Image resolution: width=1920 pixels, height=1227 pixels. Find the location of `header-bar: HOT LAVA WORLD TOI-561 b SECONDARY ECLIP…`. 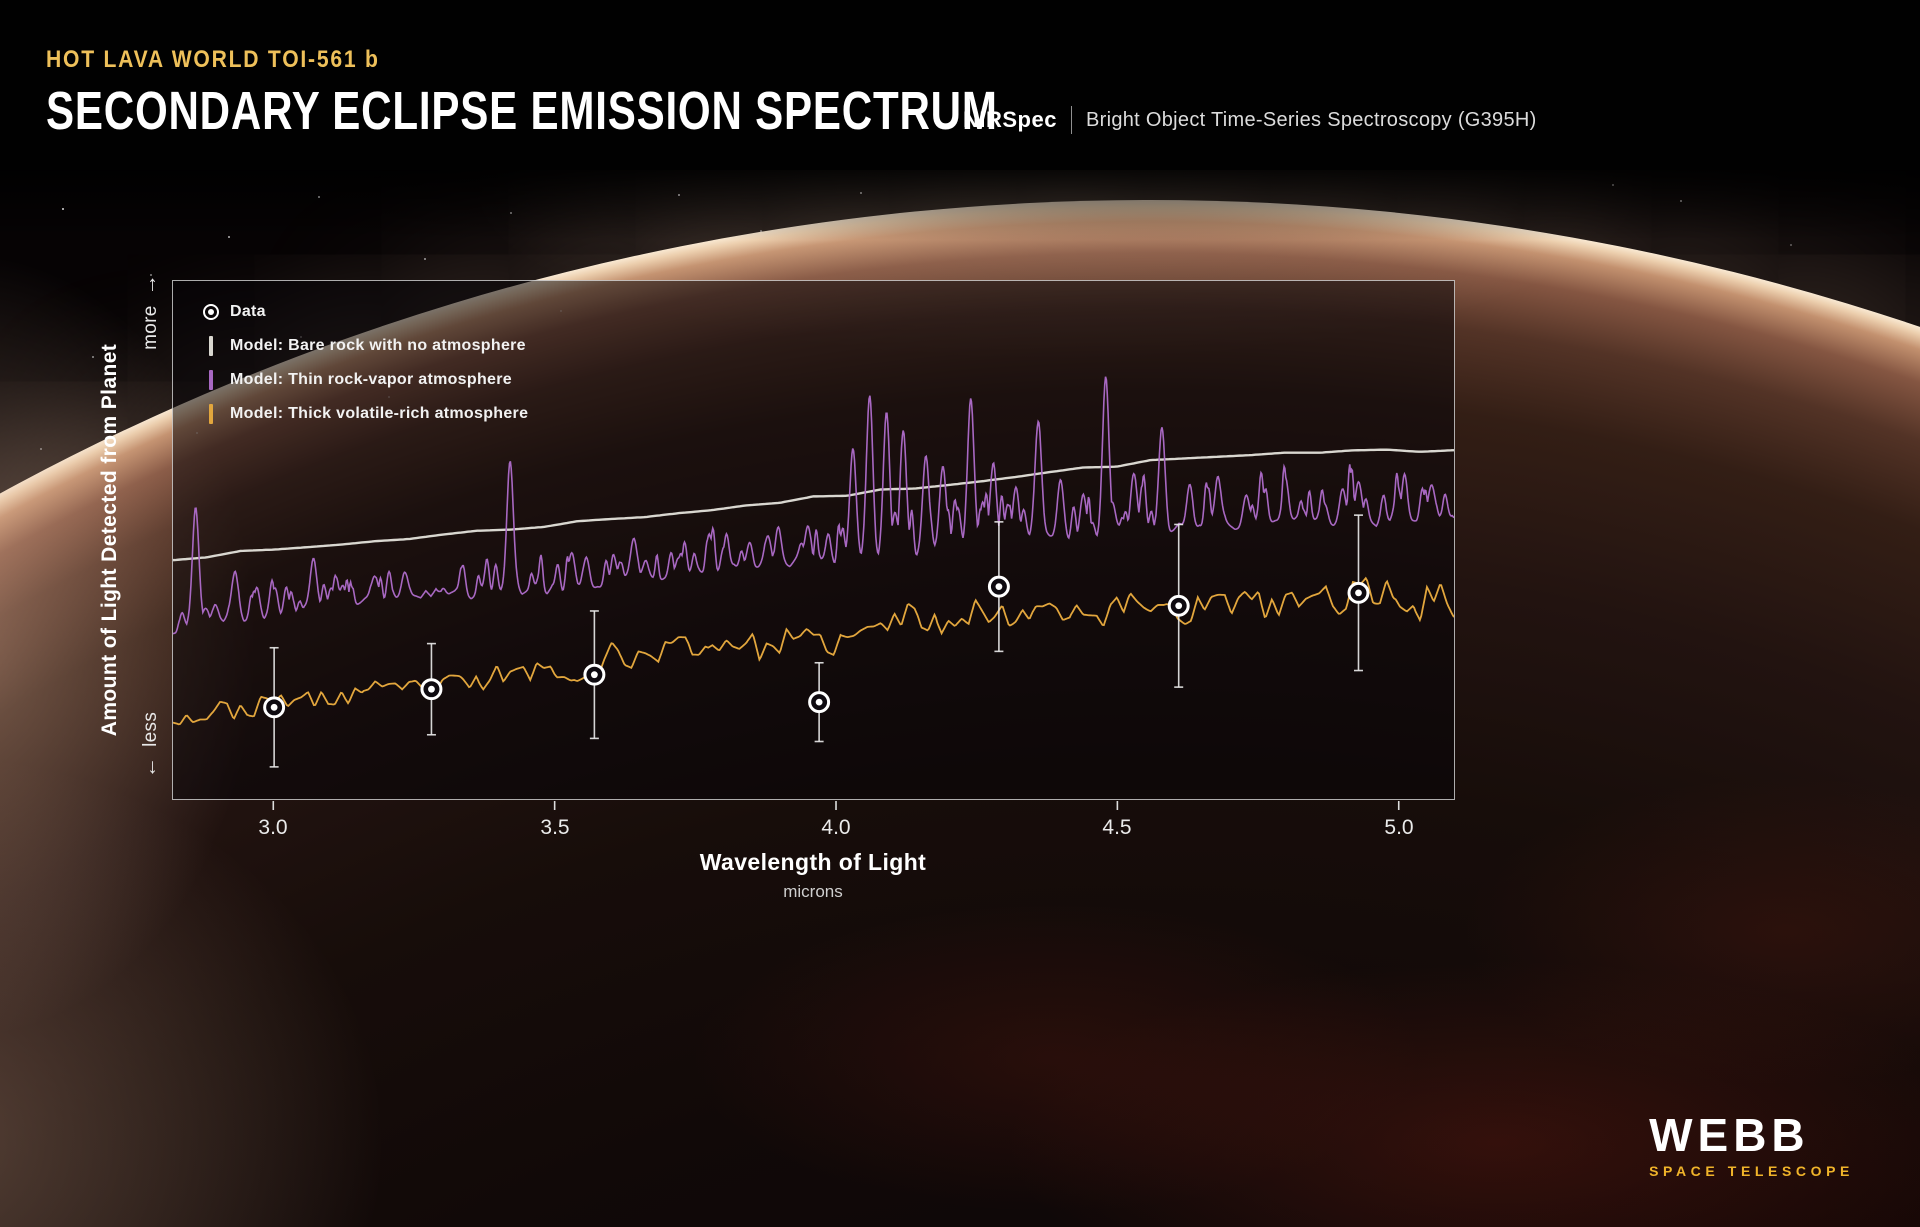

header-bar: HOT LAVA WORLD TOI-561 b SECONDARY ECLIP… is located at coordinates (960, 85).